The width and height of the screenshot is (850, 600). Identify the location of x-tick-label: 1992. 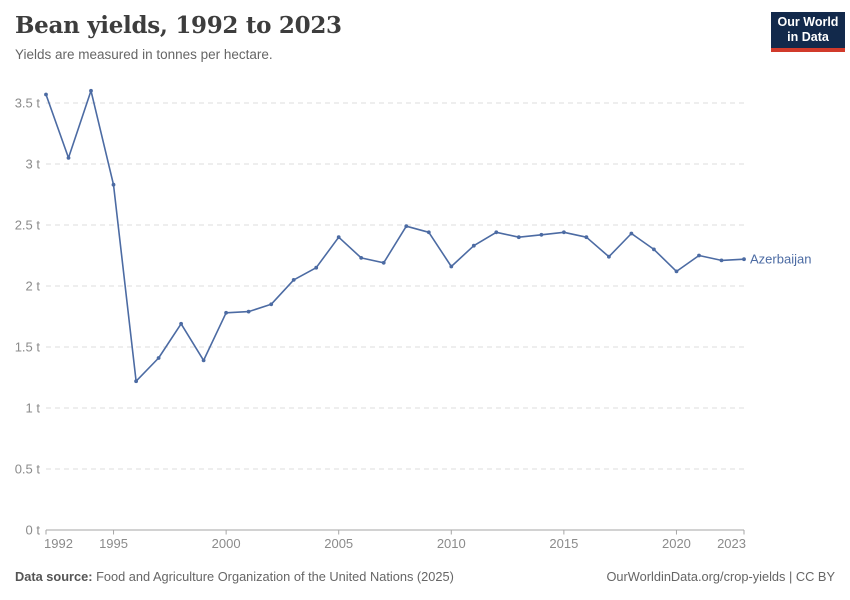
(58, 543).